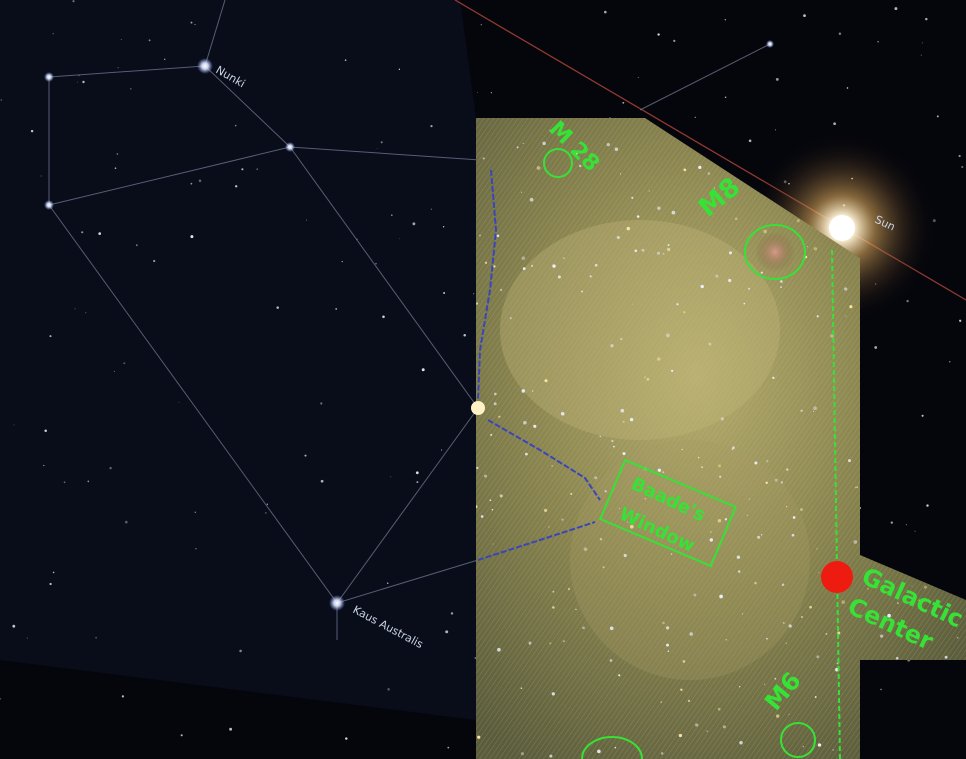 This screenshot has height=759, width=966. What do you see at coordinates (612, 747) in the screenshot?
I see `partial-circle` at bounding box center [612, 747].